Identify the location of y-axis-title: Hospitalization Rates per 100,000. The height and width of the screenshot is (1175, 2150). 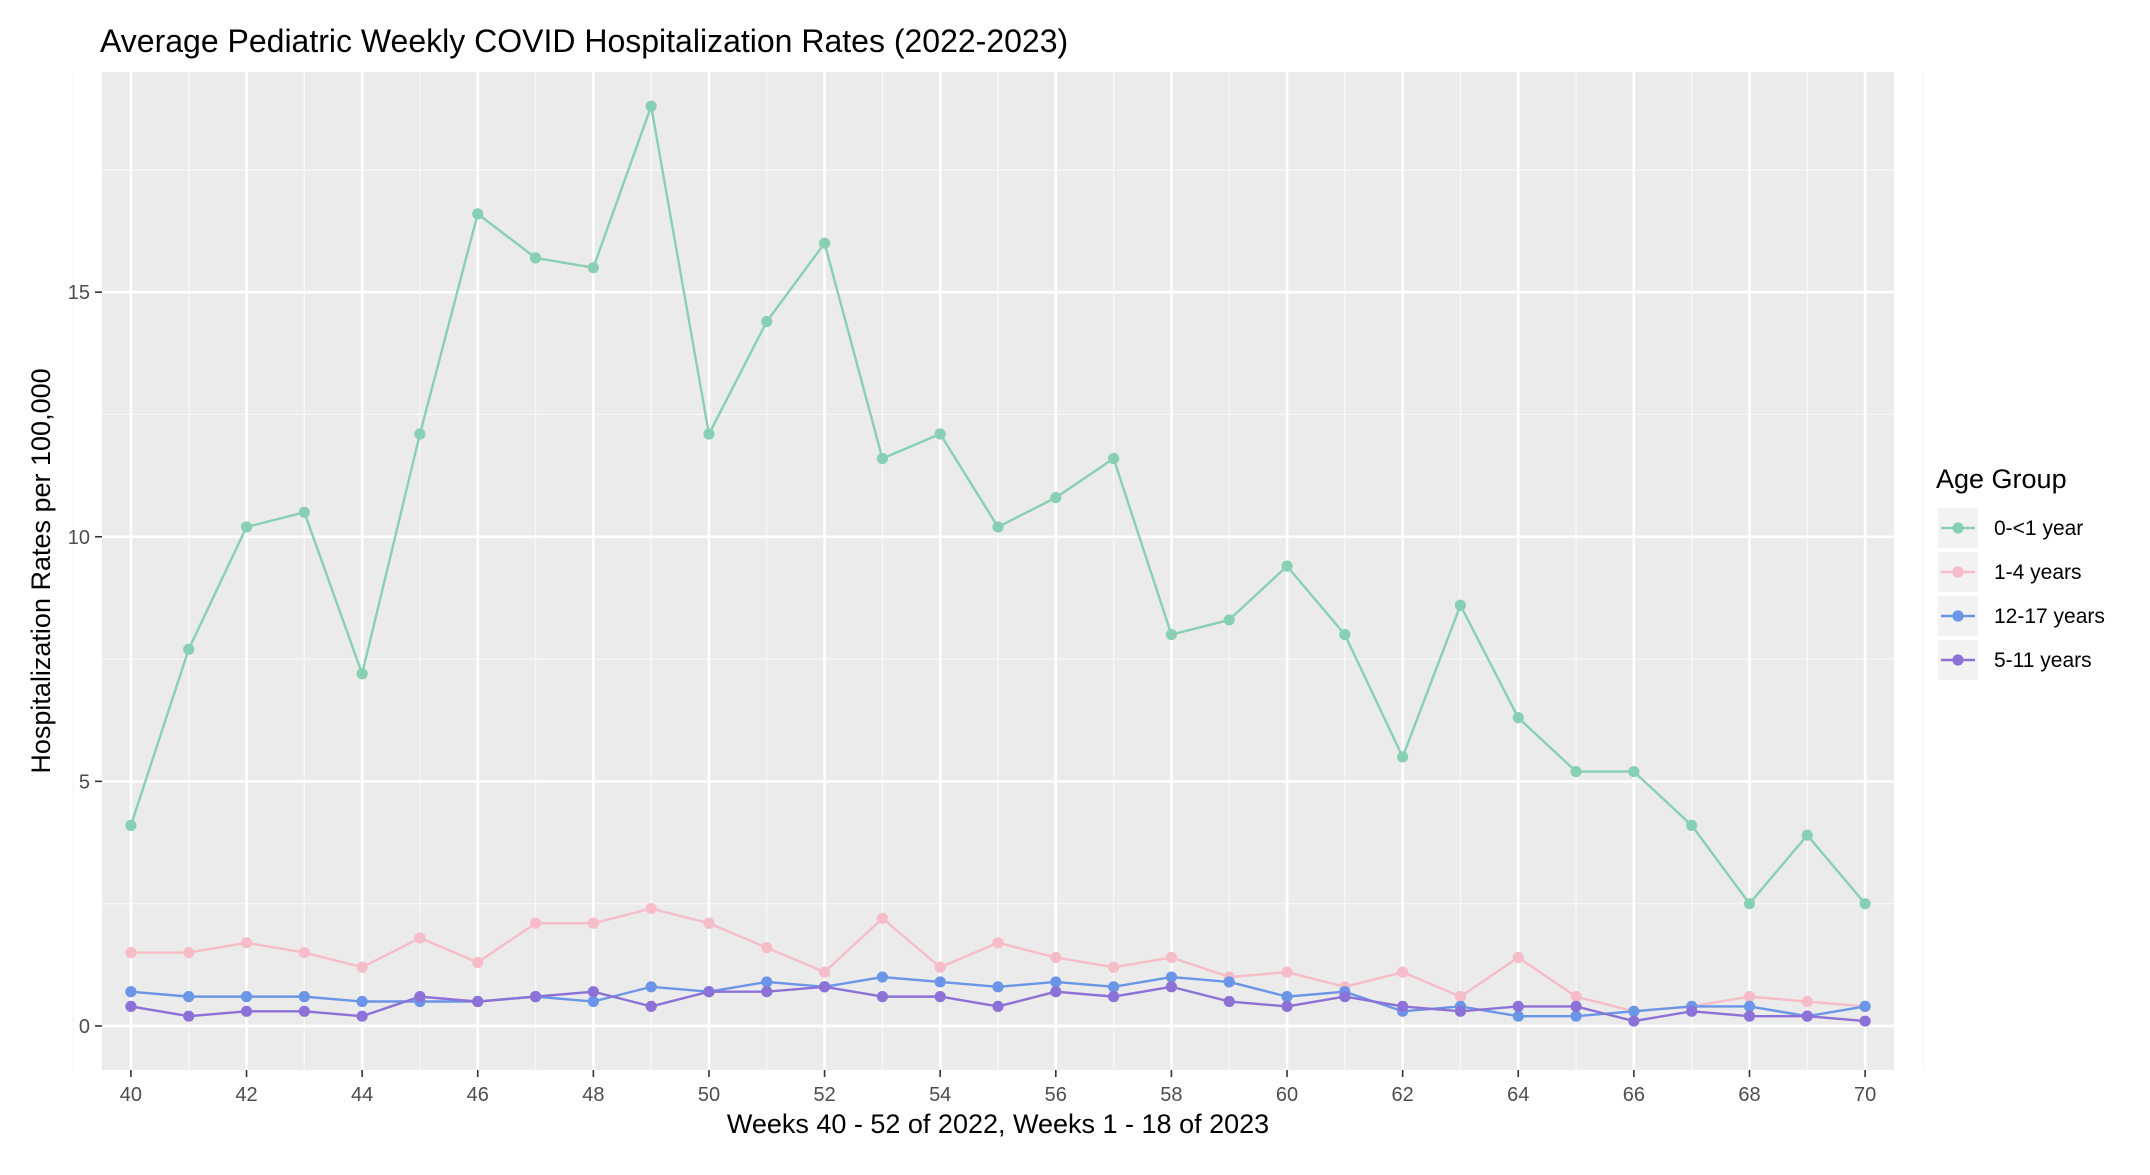
(41, 570).